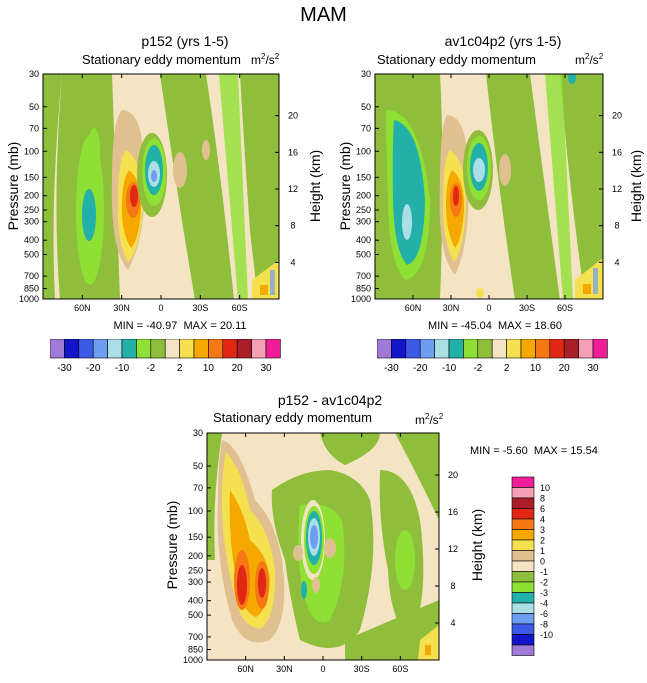 The height and width of the screenshot is (683, 647). Describe the element at coordinates (195, 556) in the screenshot. I see `y-tick-label: 200` at that location.